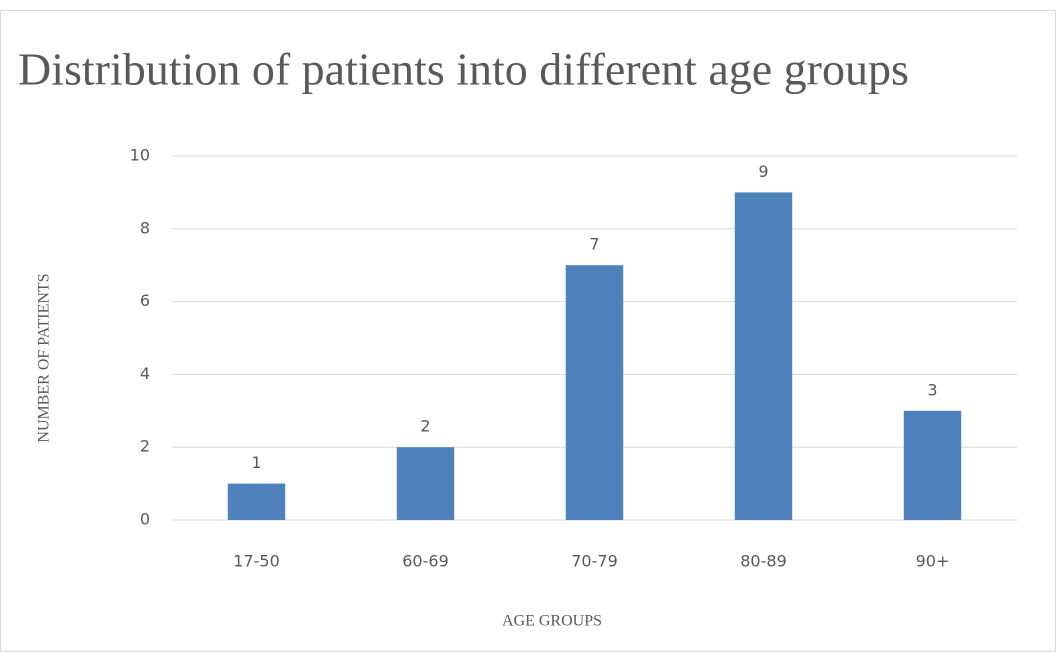 The width and height of the screenshot is (1056, 652). I want to click on x-tick-label: 80-89, so click(763, 561).